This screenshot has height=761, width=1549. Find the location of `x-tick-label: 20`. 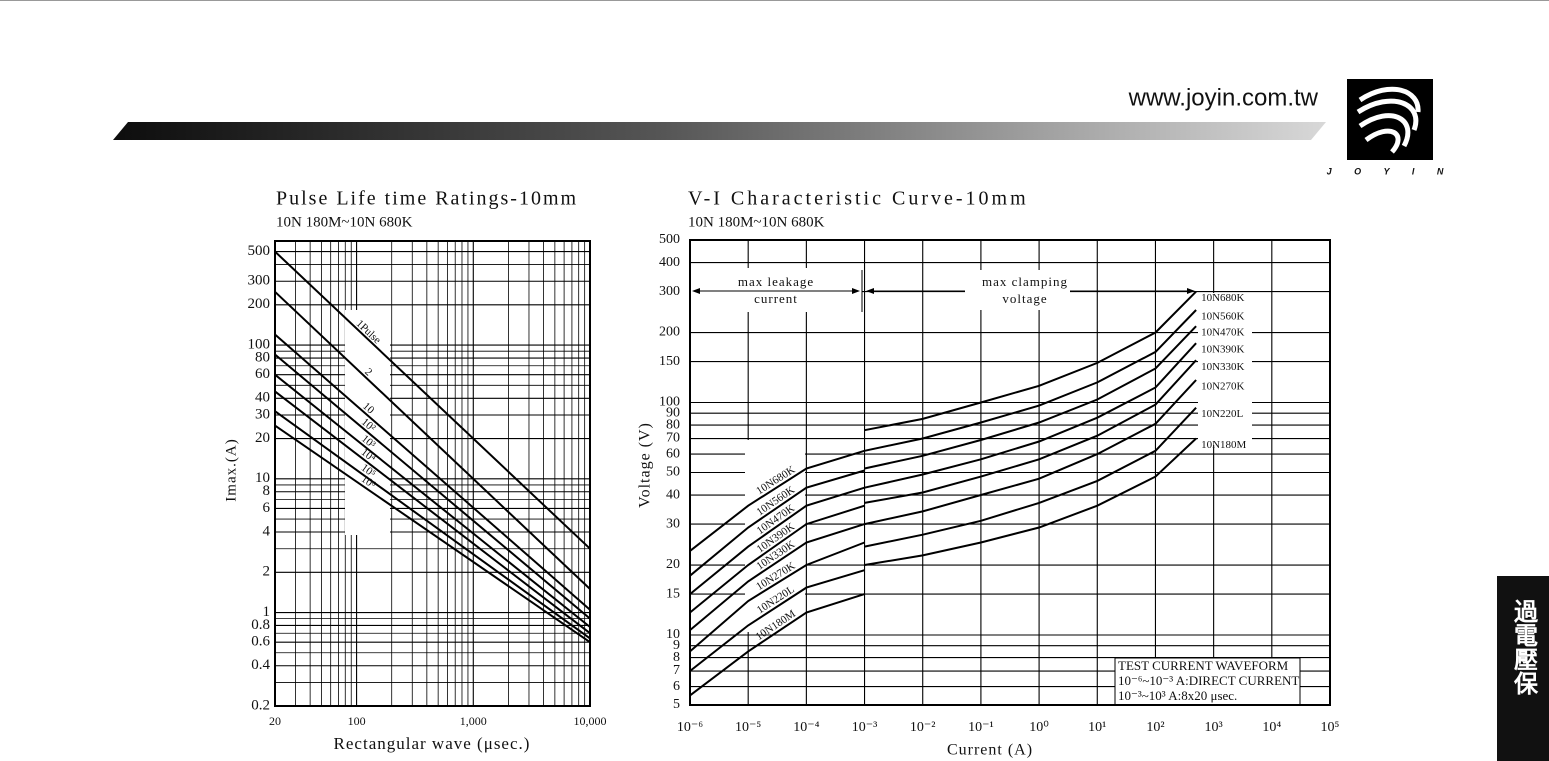

x-tick-label: 20 is located at coordinates (275, 721).